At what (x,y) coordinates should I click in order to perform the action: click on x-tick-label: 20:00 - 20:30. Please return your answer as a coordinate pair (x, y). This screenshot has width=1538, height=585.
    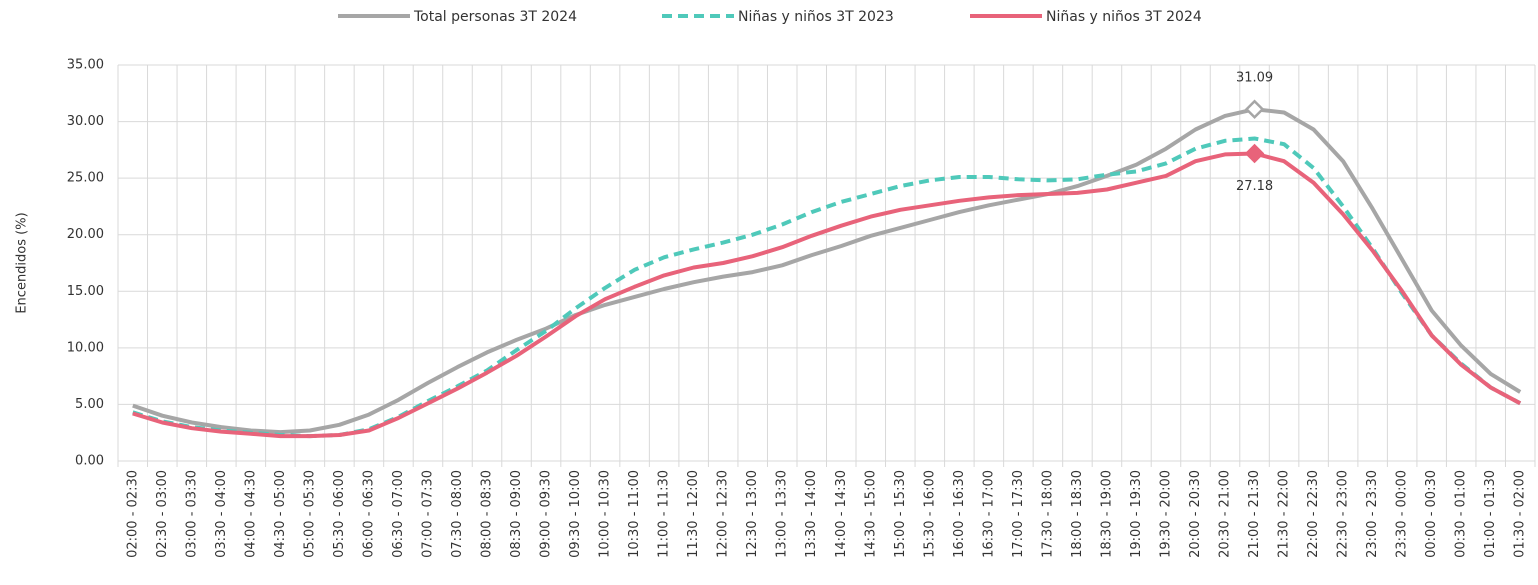
    Looking at the image, I should click on (1195, 514).